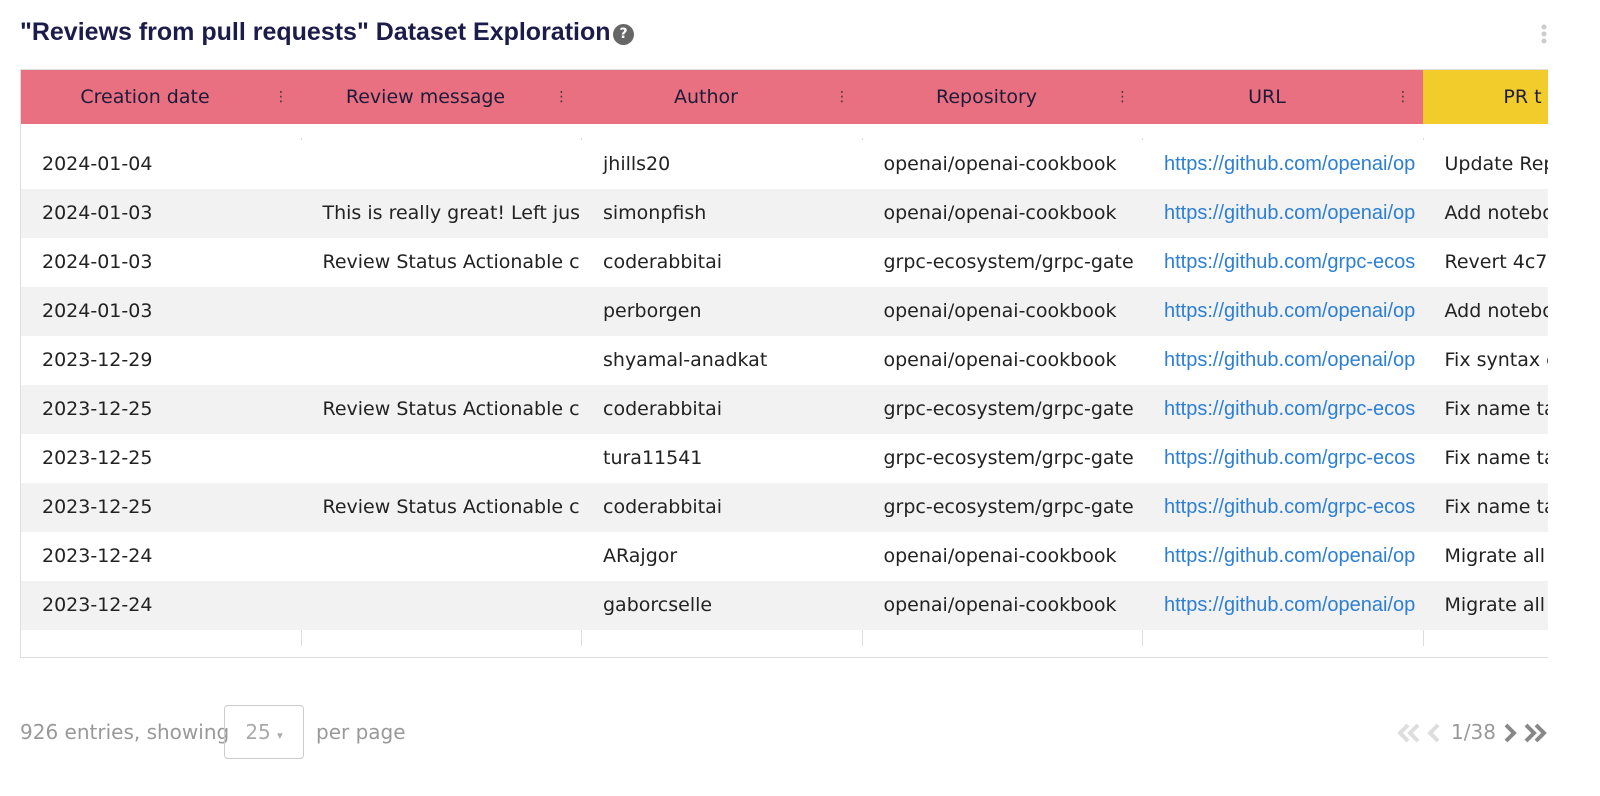  I want to click on menu-icon, so click(1544, 34).